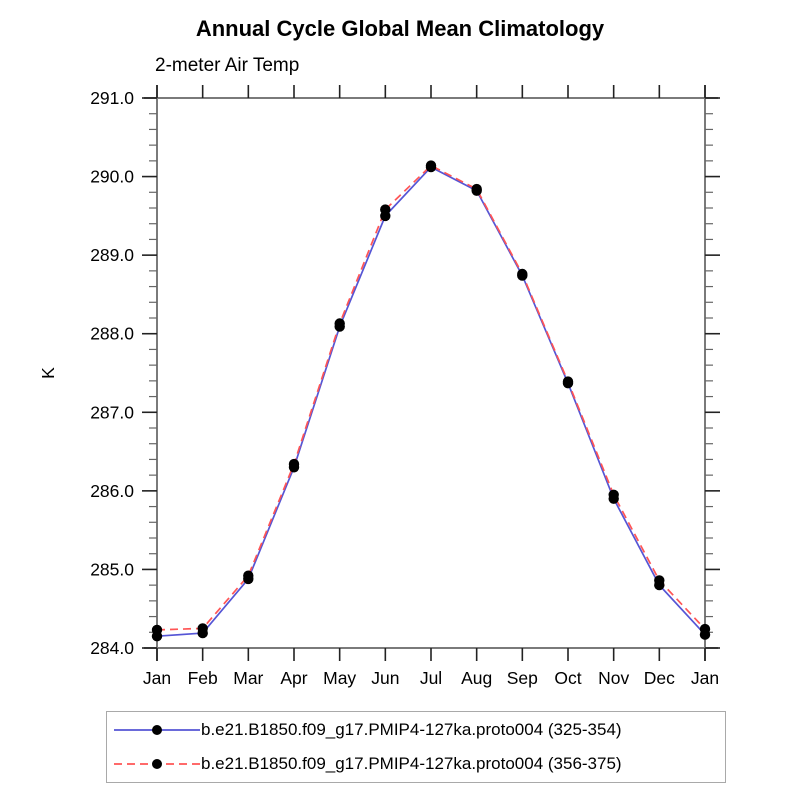 The width and height of the screenshot is (800, 800). I want to click on y-tick-label: 286.0, so click(112, 491).